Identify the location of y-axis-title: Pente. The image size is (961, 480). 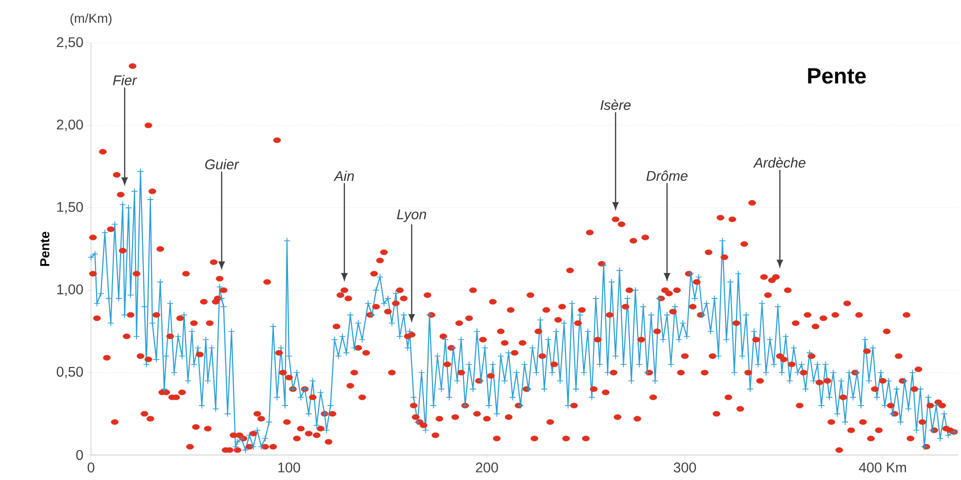
(45, 249).